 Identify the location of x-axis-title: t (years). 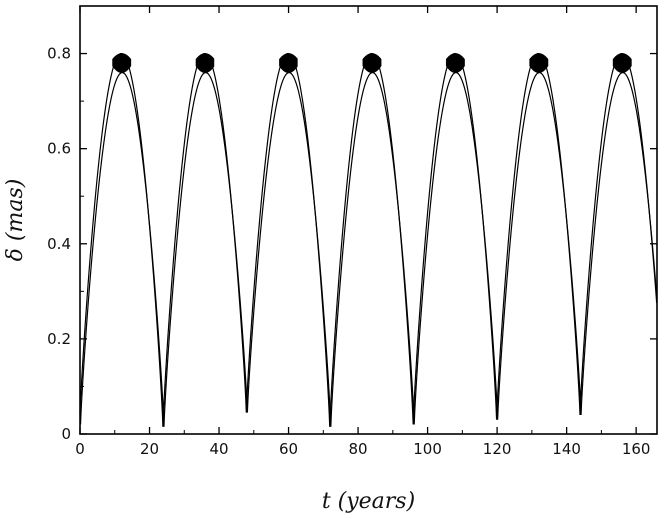
(368, 501).